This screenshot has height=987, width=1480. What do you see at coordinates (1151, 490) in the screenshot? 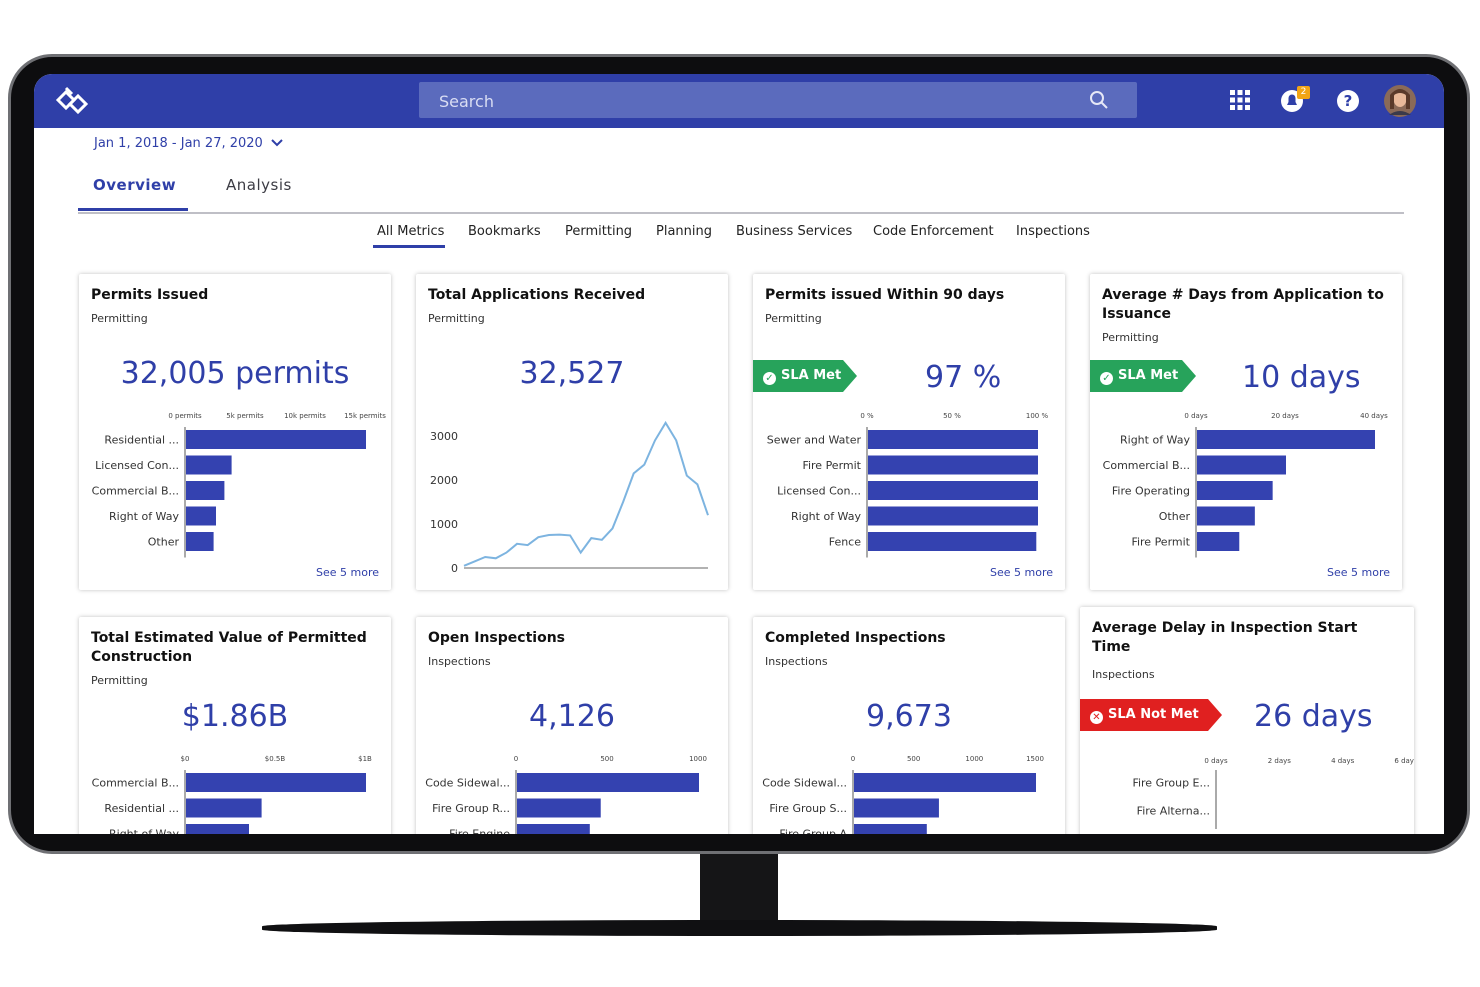
I see `category-label: Fire Operating` at bounding box center [1151, 490].